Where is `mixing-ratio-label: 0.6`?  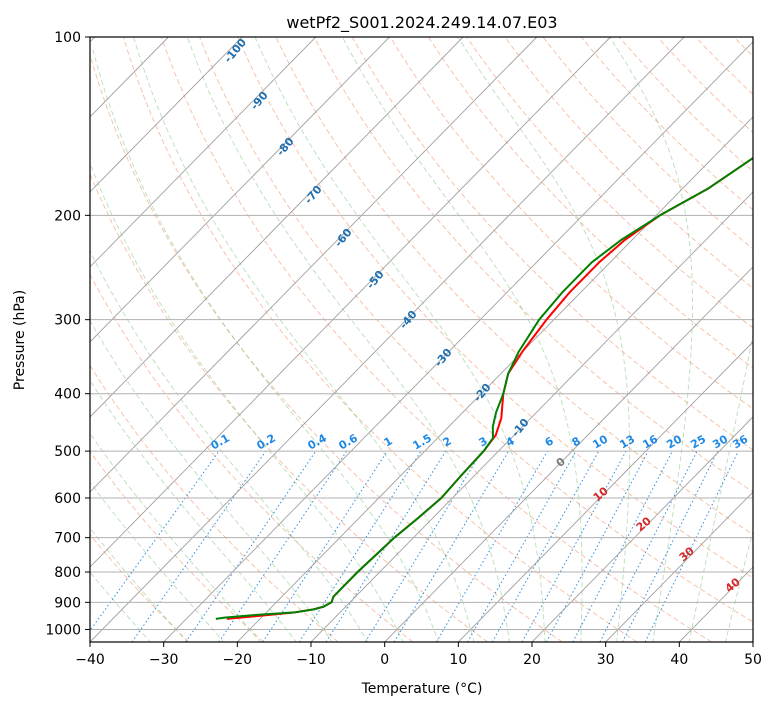 mixing-ratio-label: 0.6 is located at coordinates (349, 441).